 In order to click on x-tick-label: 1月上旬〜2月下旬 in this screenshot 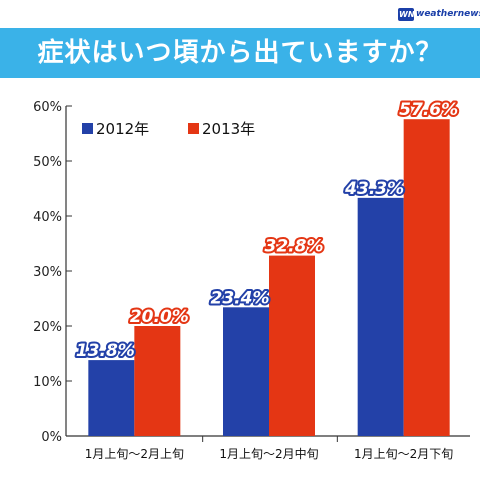, I will do `click(403, 454)`.